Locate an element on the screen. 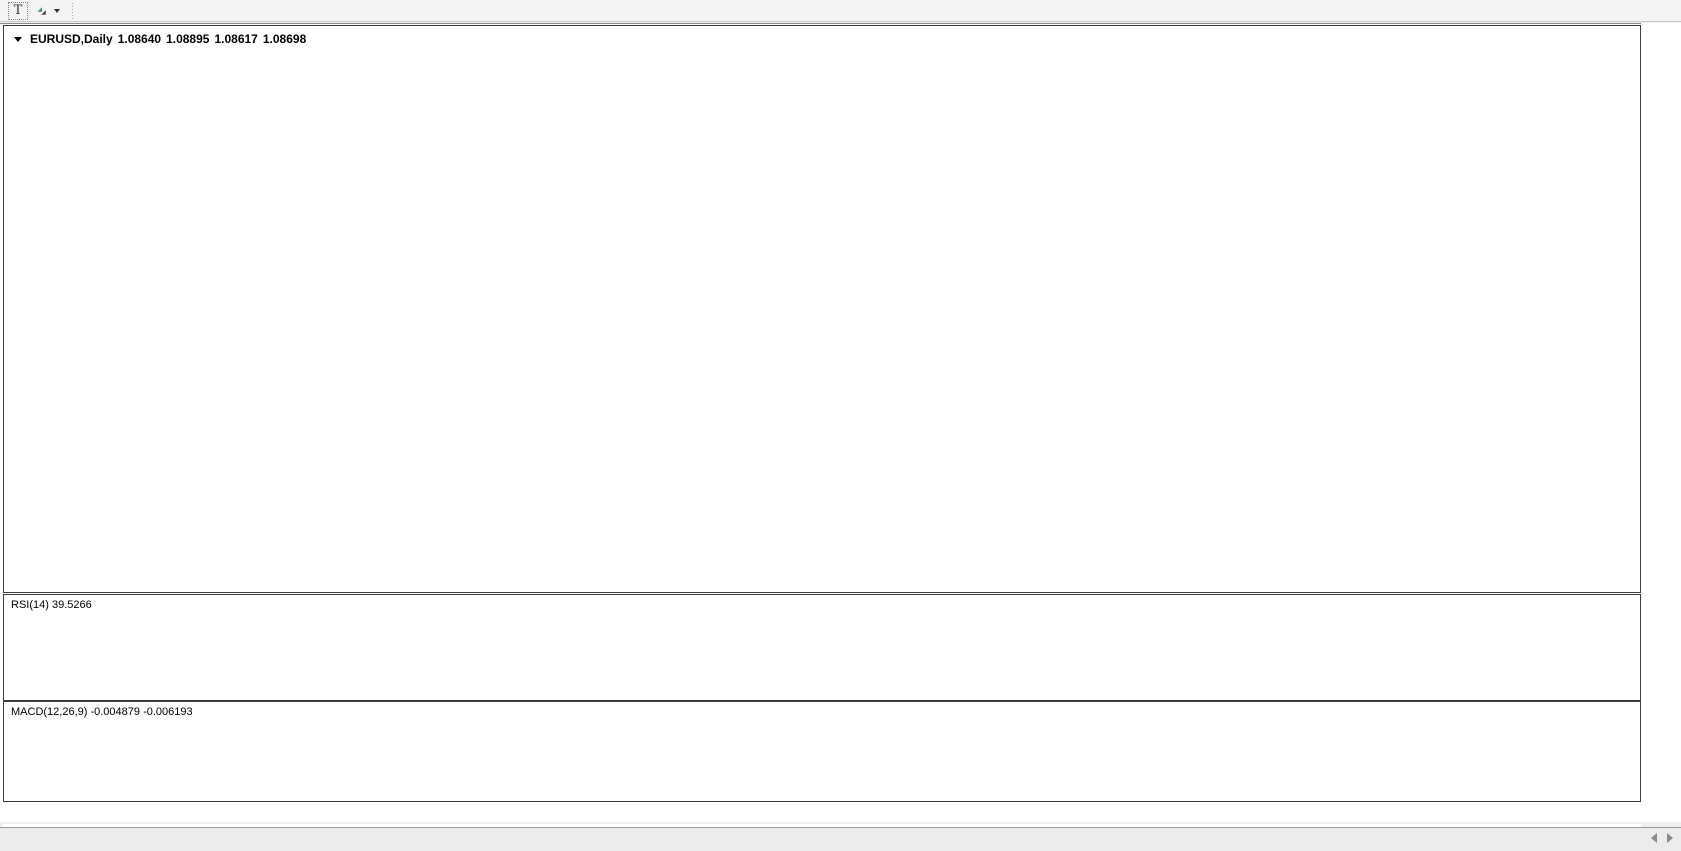  macd-canvas is located at coordinates (822, 751).